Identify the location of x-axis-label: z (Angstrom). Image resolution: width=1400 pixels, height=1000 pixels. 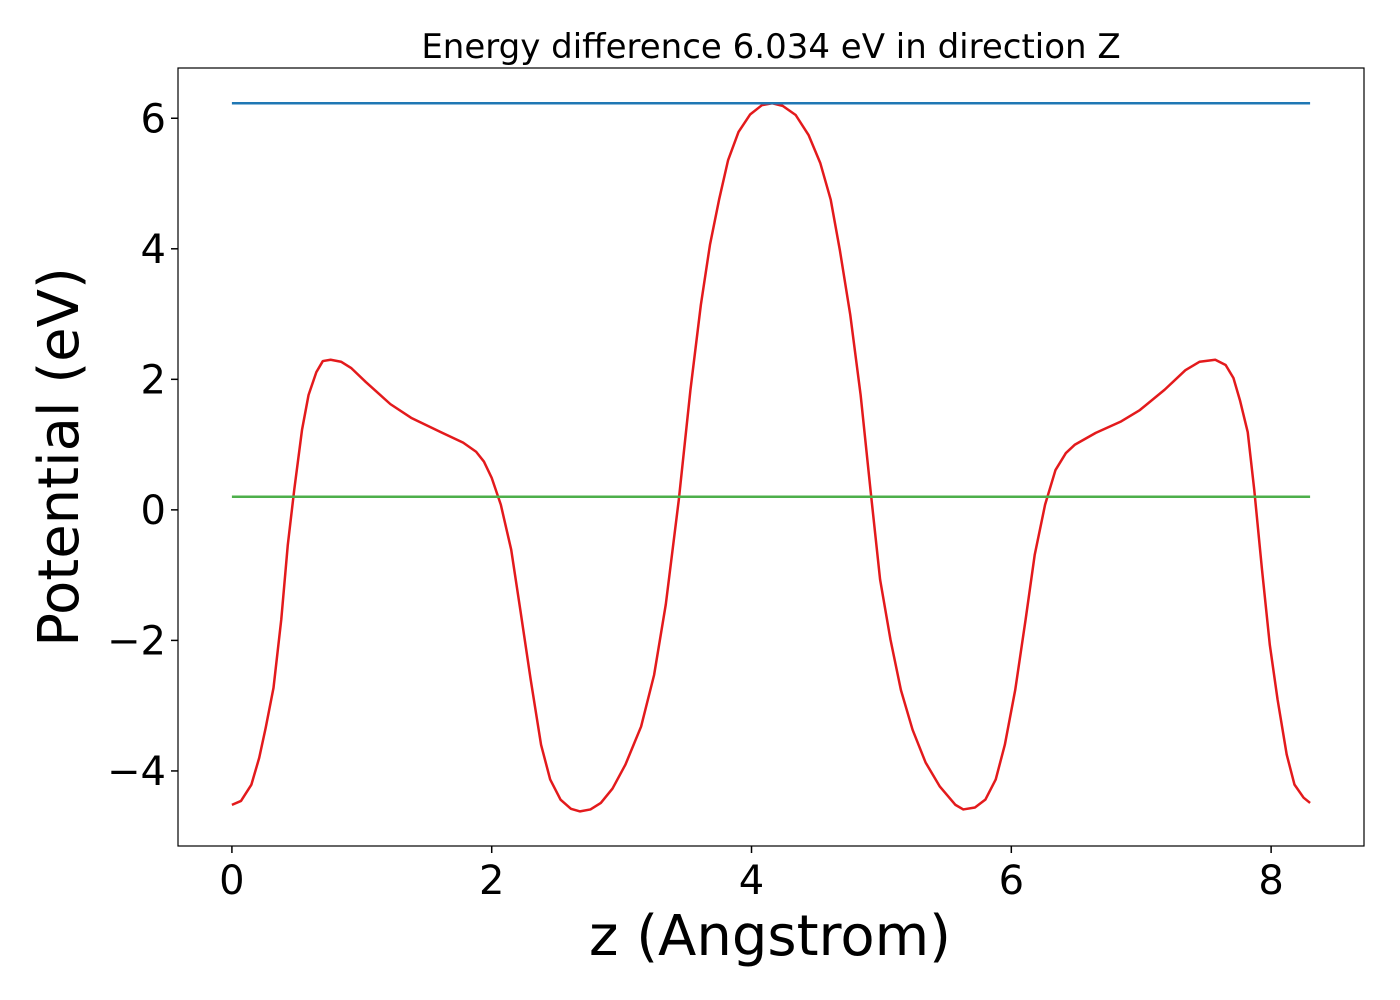
(770, 936).